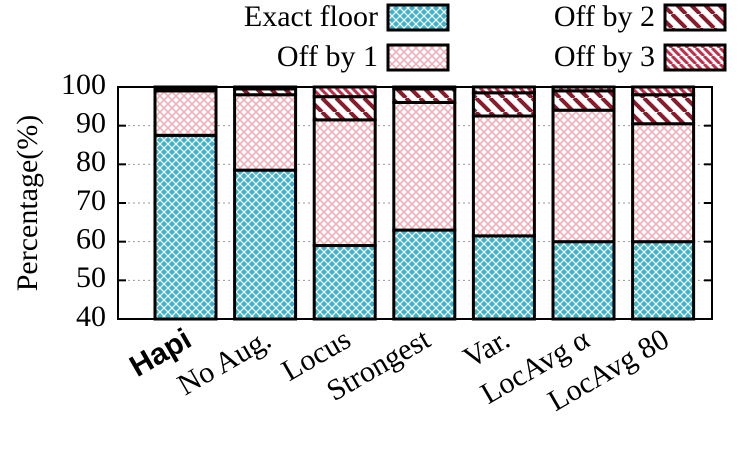  I want to click on legend-label: Off by 1, so click(327, 56).